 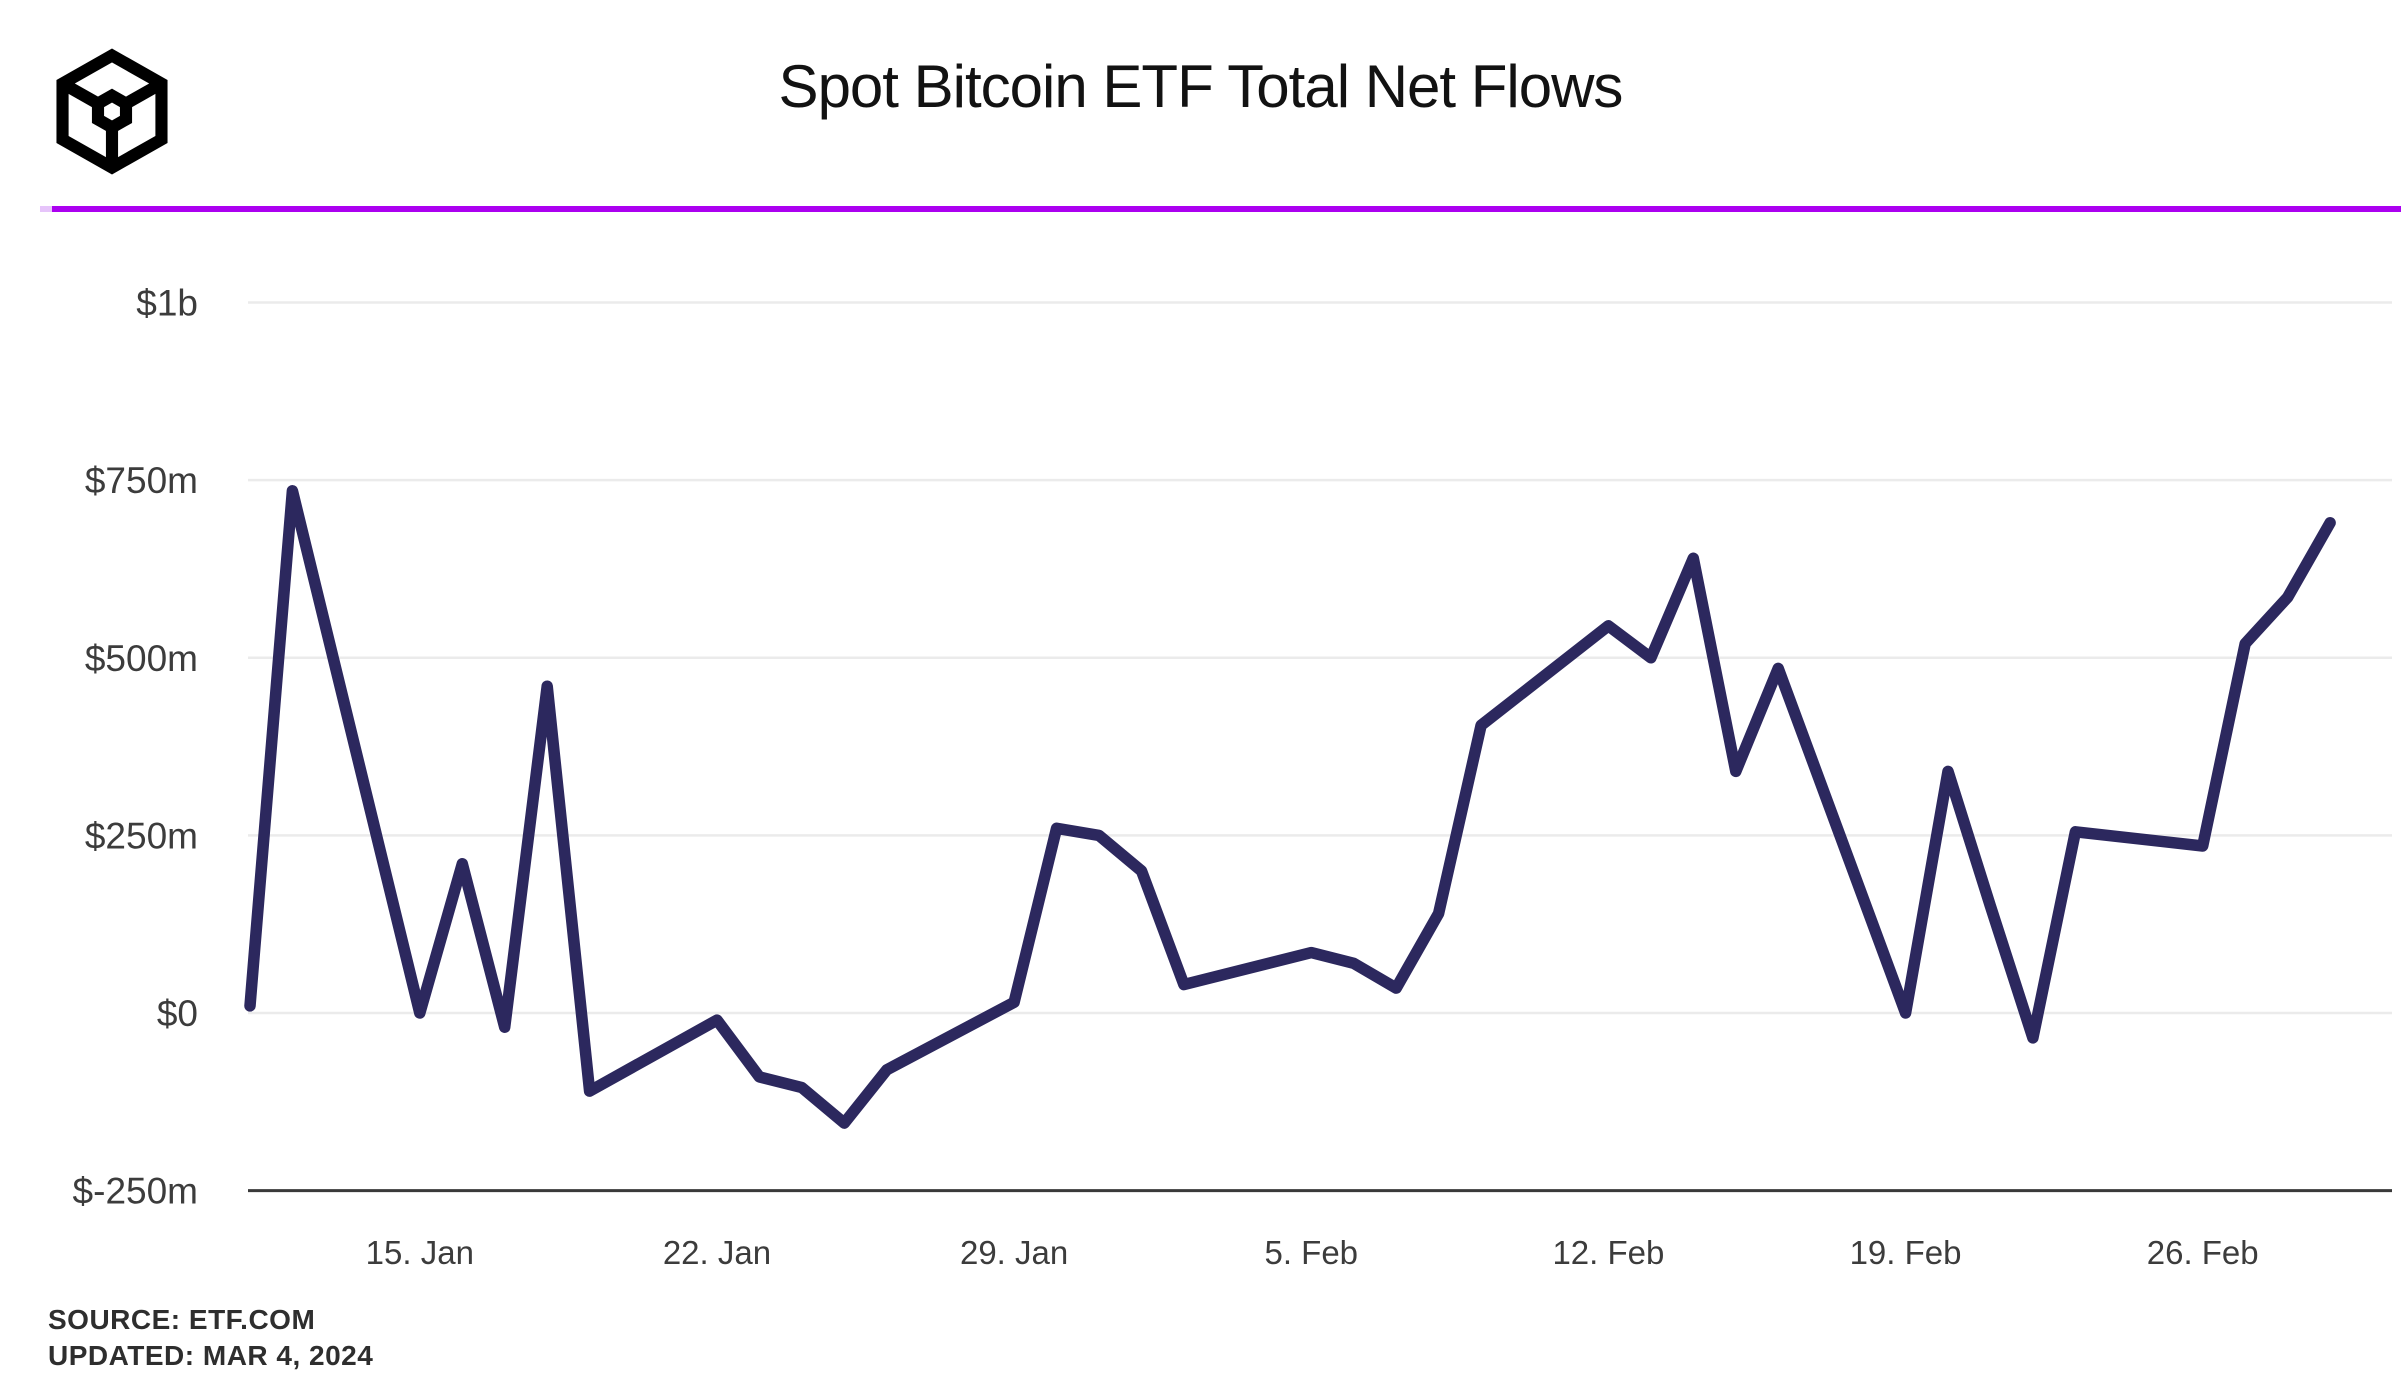 I want to click on x-axis-label: 19. Feb, so click(x=1906, y=1252).